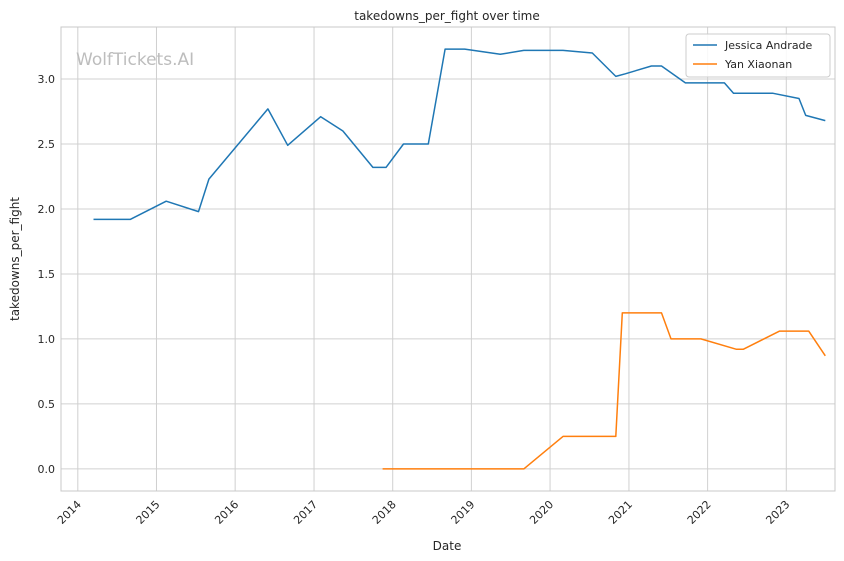 This screenshot has height=561, width=844. What do you see at coordinates (47, 79) in the screenshot?
I see `y-tick-label: 3.0` at bounding box center [47, 79].